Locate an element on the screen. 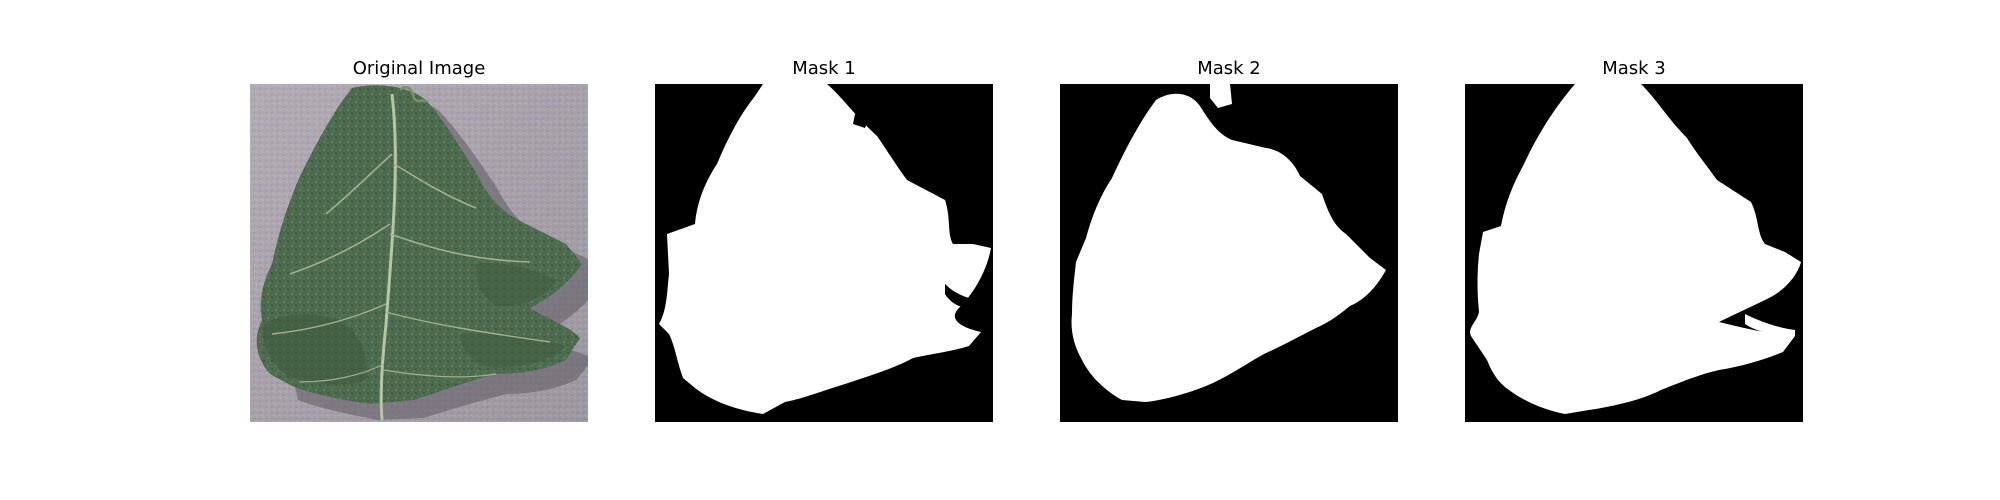  leaf-photo is located at coordinates (419, 253).